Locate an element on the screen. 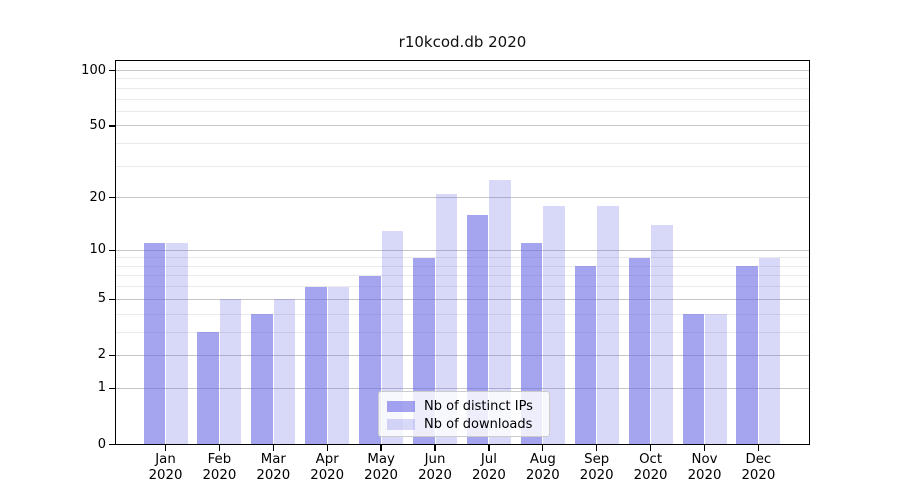  legend-item-nb-of-downloads: Nb of downloads is located at coordinates (464, 424).